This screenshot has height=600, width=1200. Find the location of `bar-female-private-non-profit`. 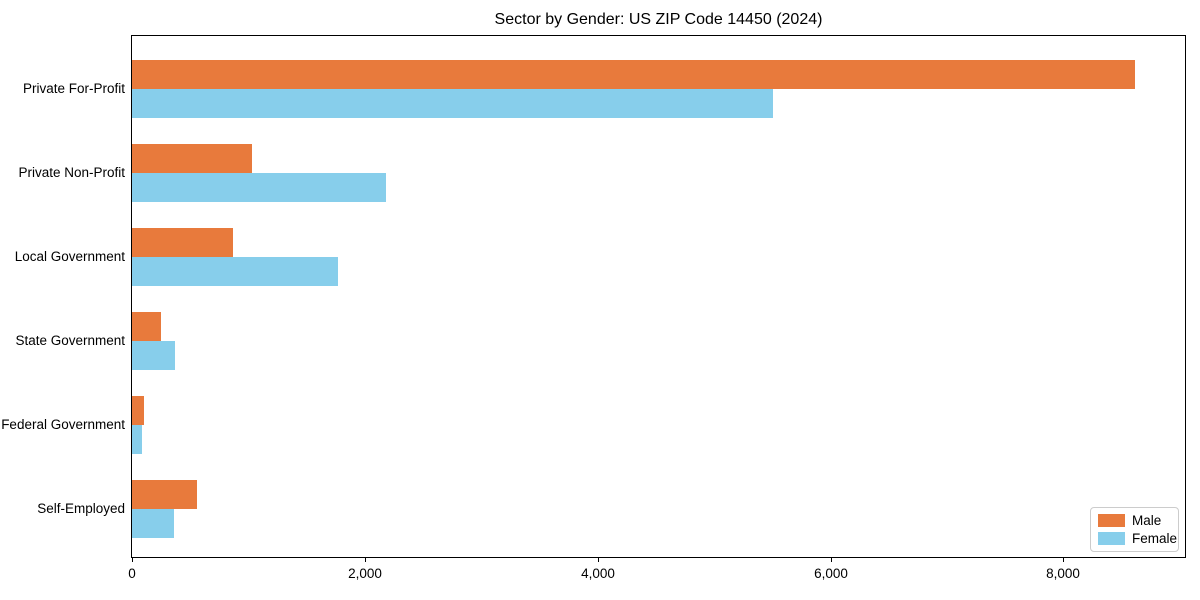

bar-female-private-non-profit is located at coordinates (259, 187).